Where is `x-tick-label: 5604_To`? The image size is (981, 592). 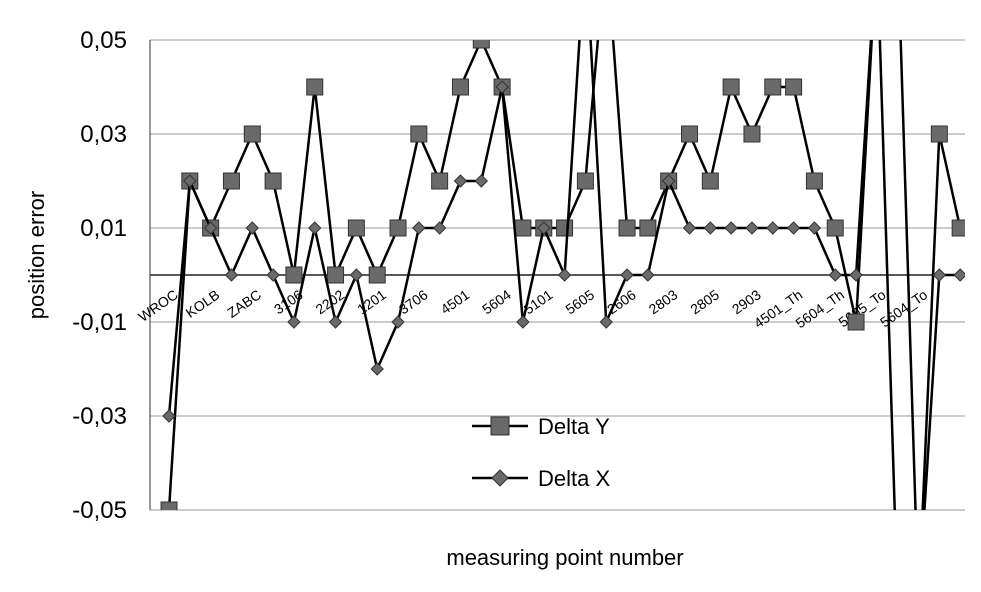 x-tick-label: 5604_To is located at coordinates (903, 308).